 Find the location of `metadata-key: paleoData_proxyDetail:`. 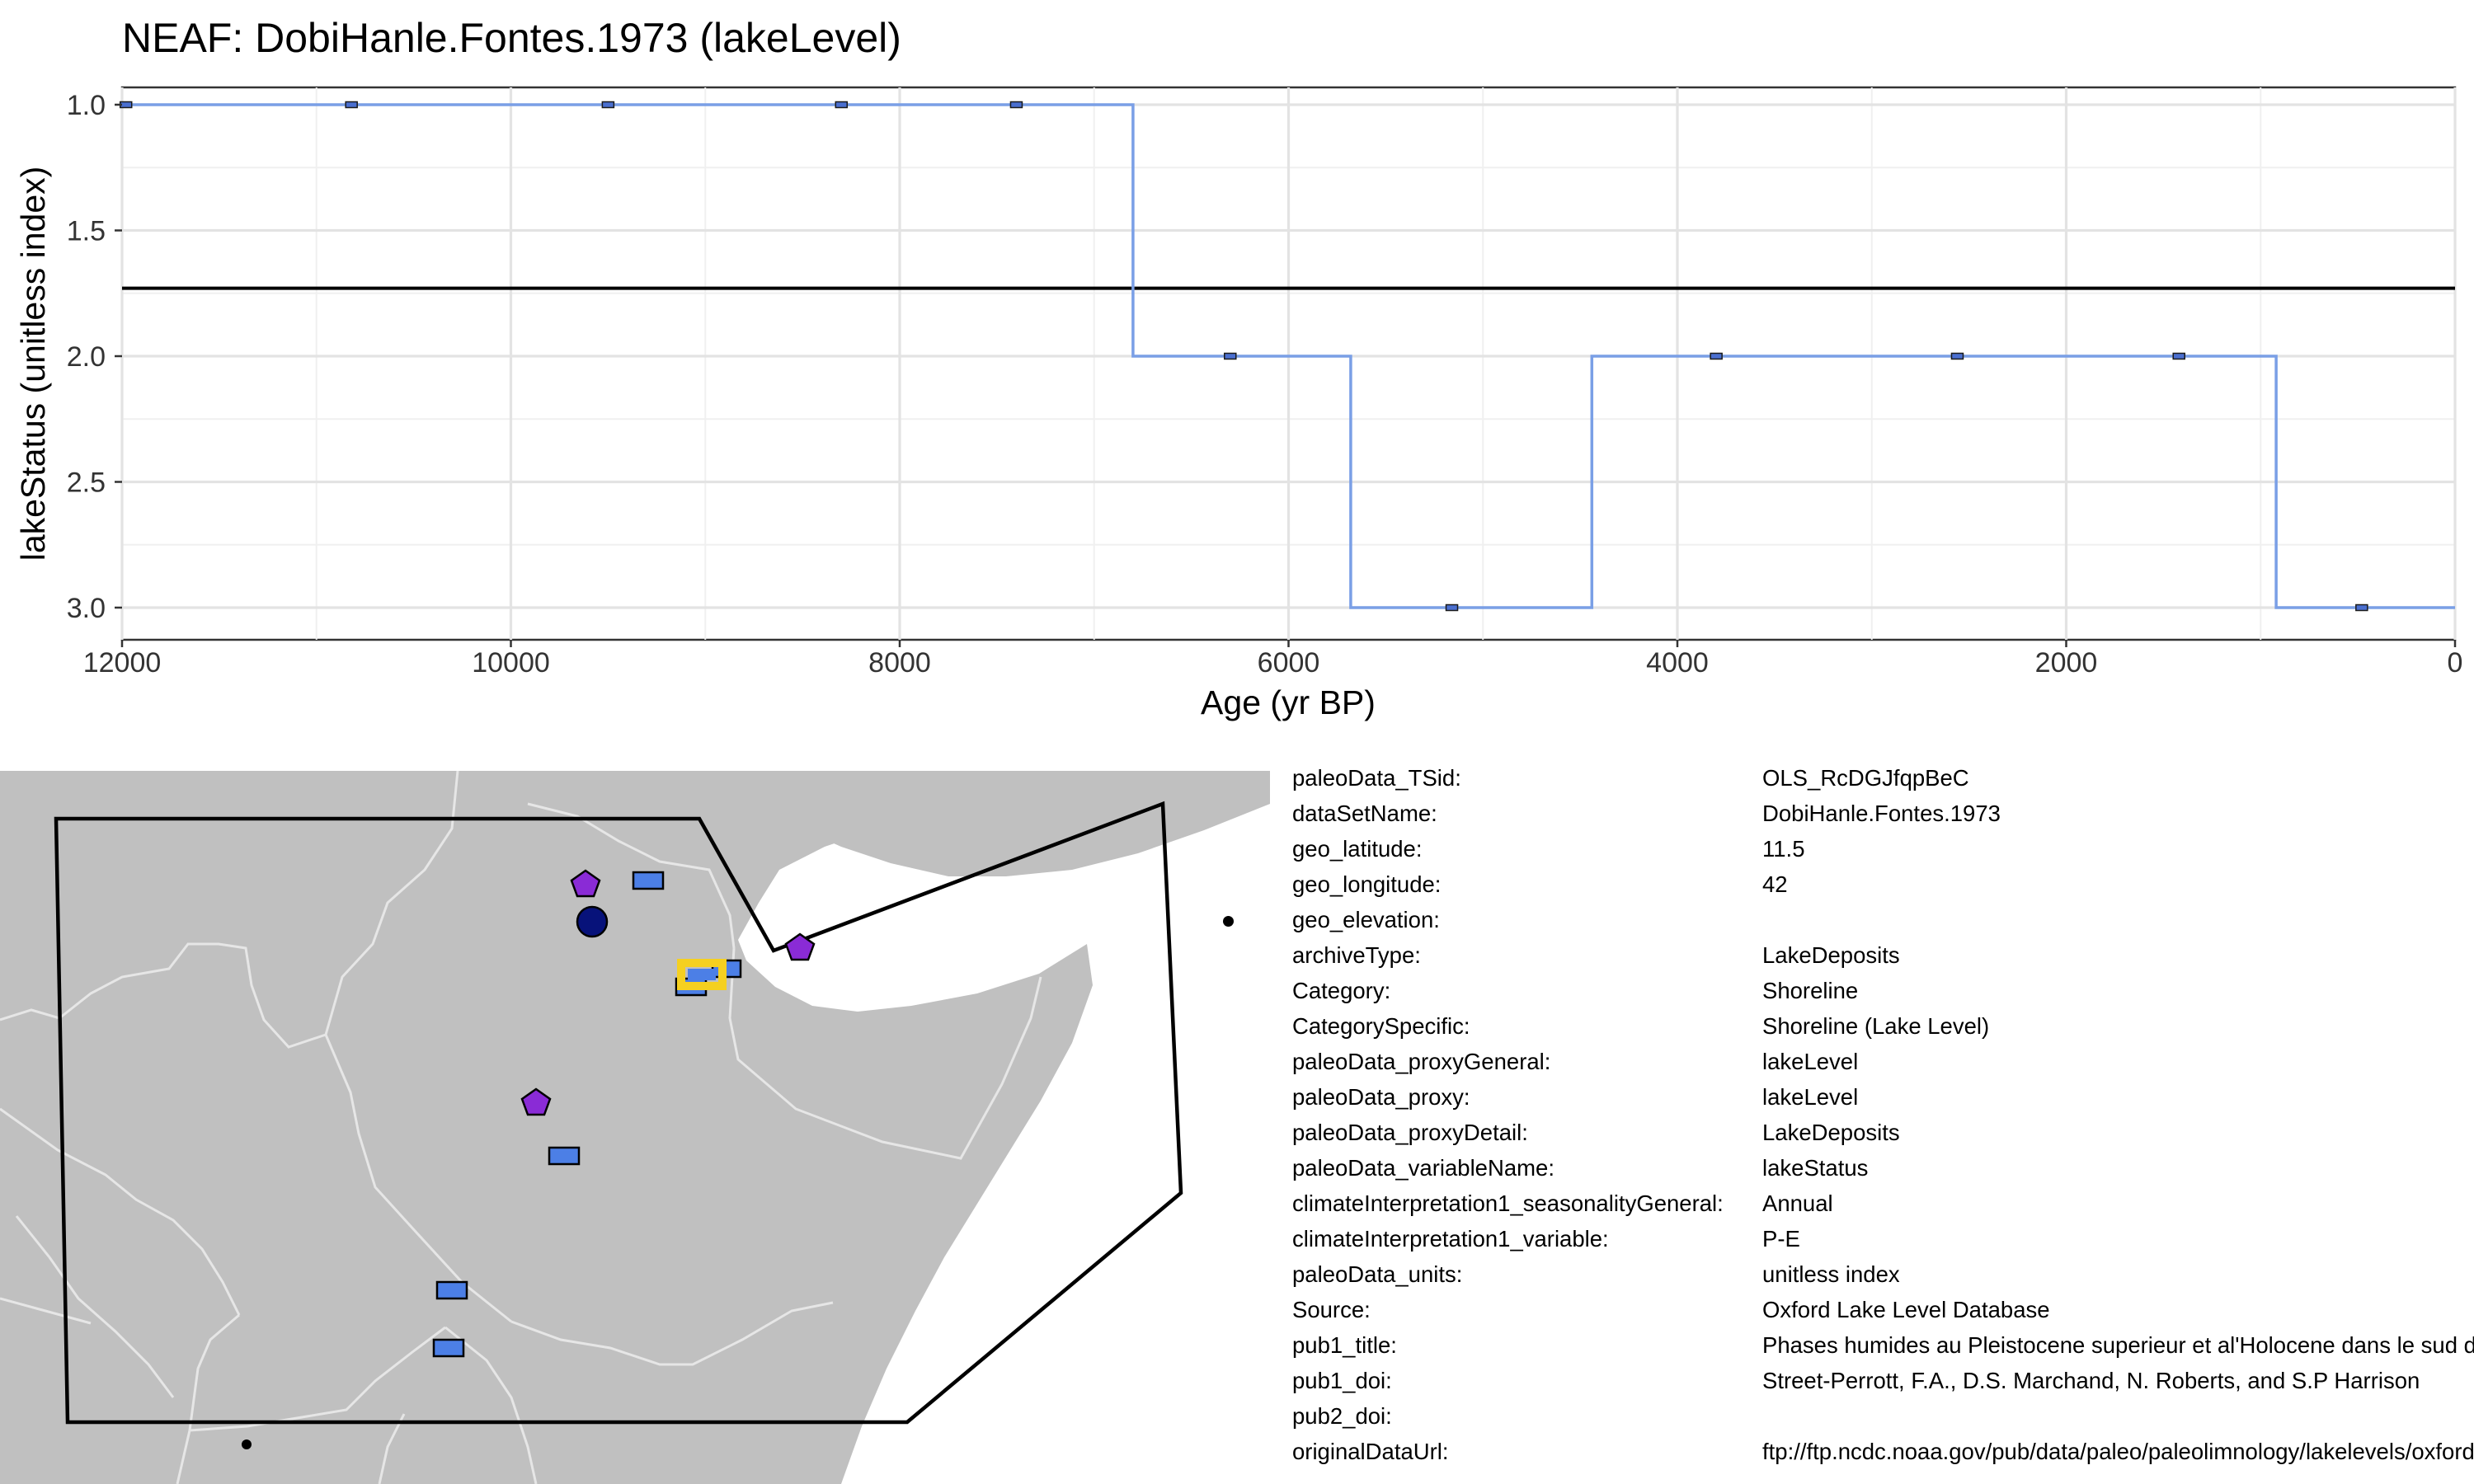

metadata-key: paleoData_proxyDetail: is located at coordinates (1410, 1132).